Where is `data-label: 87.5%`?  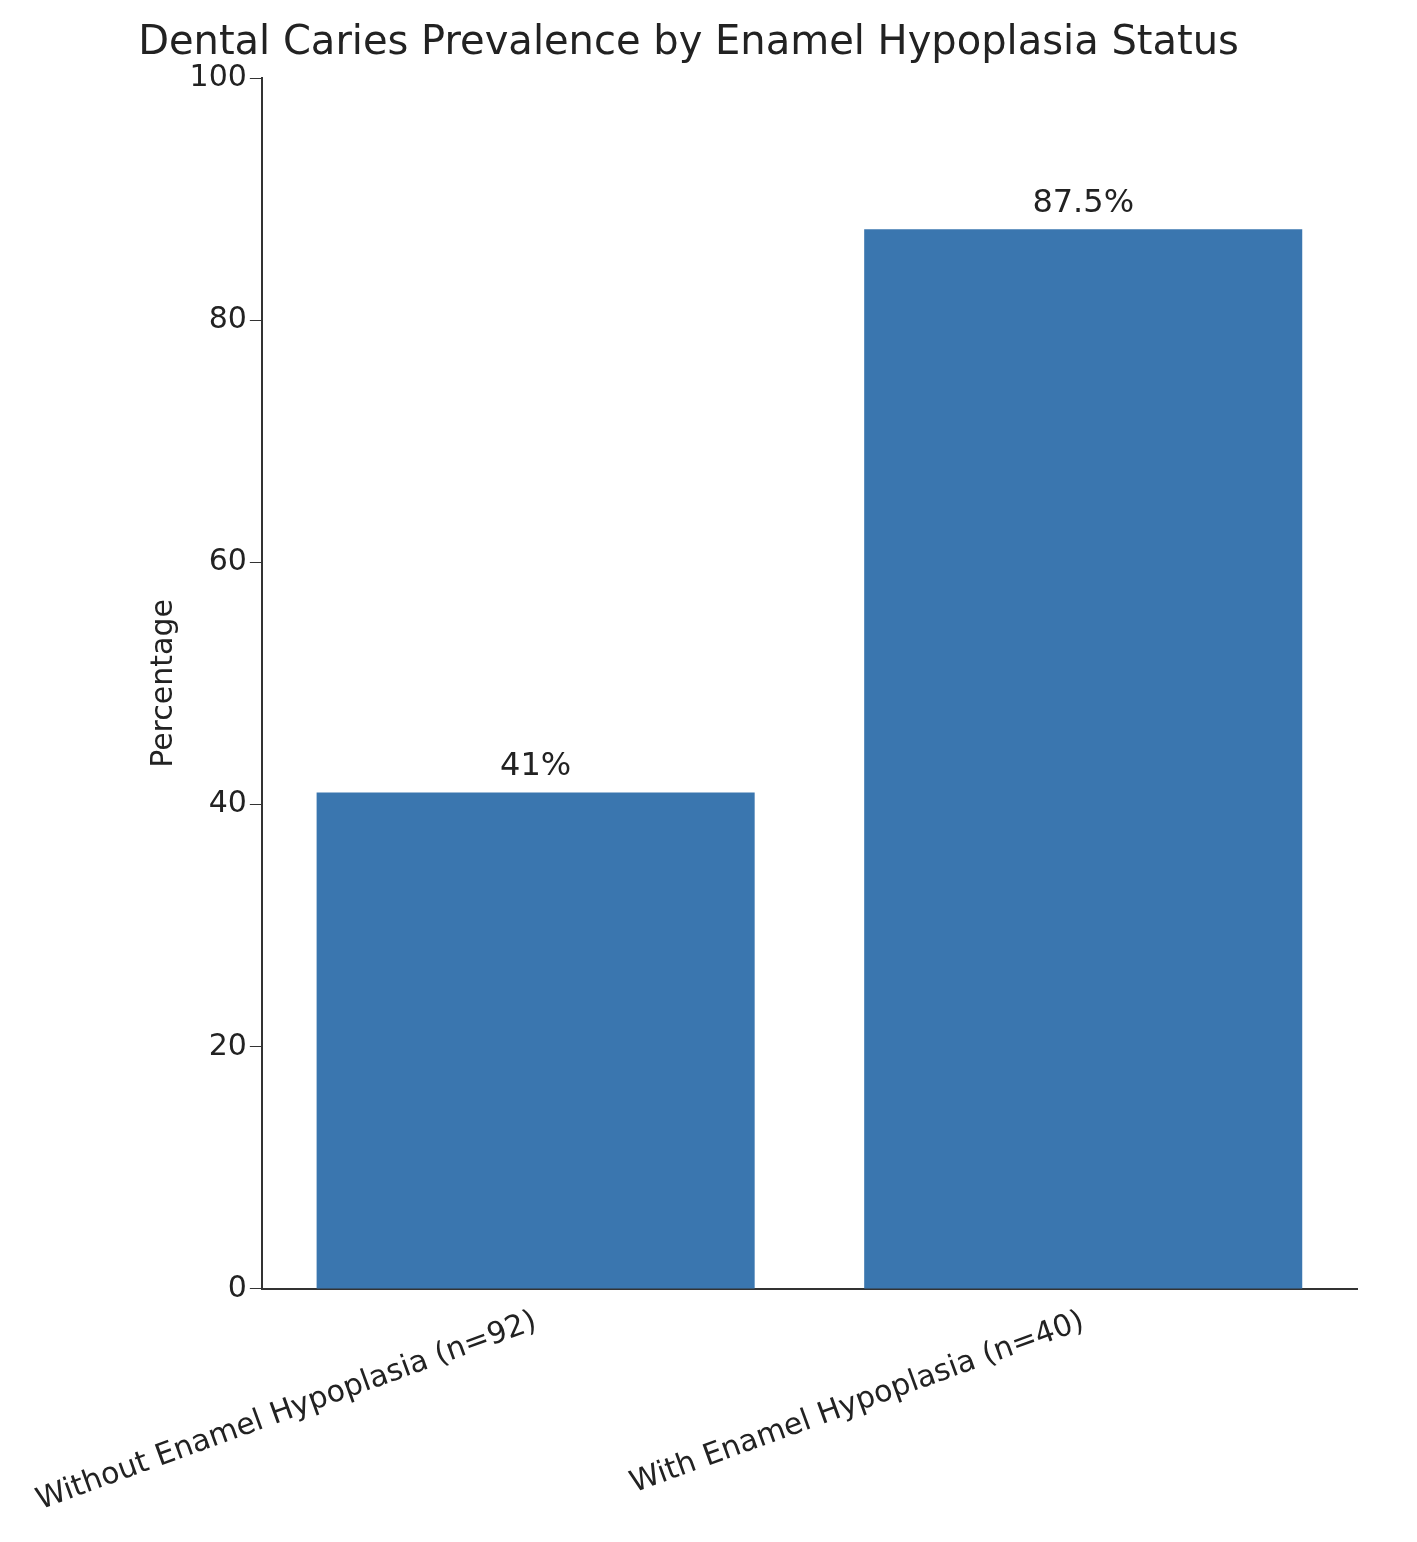 data-label: 87.5% is located at coordinates (1083, 200).